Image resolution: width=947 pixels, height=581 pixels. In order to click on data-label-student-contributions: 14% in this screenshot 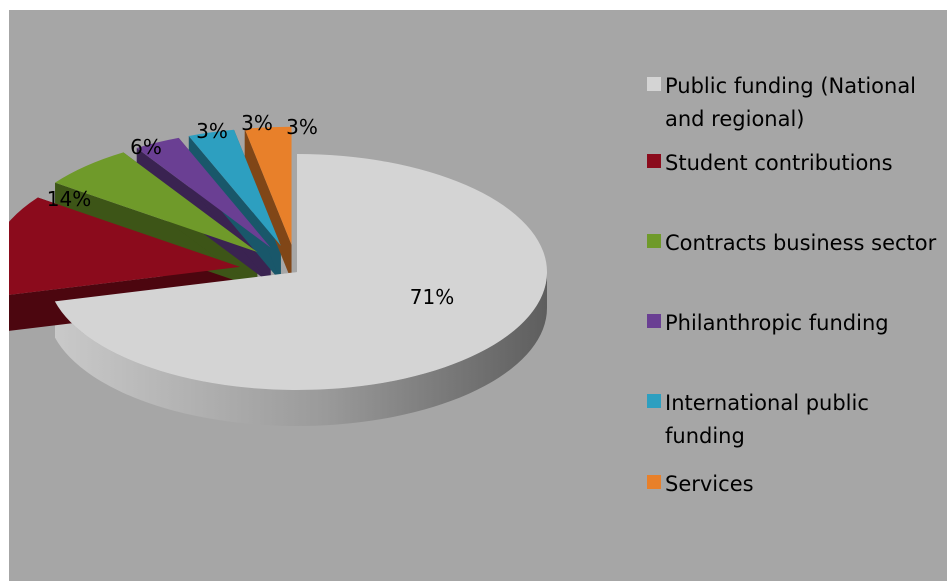, I will do `click(69, 199)`.